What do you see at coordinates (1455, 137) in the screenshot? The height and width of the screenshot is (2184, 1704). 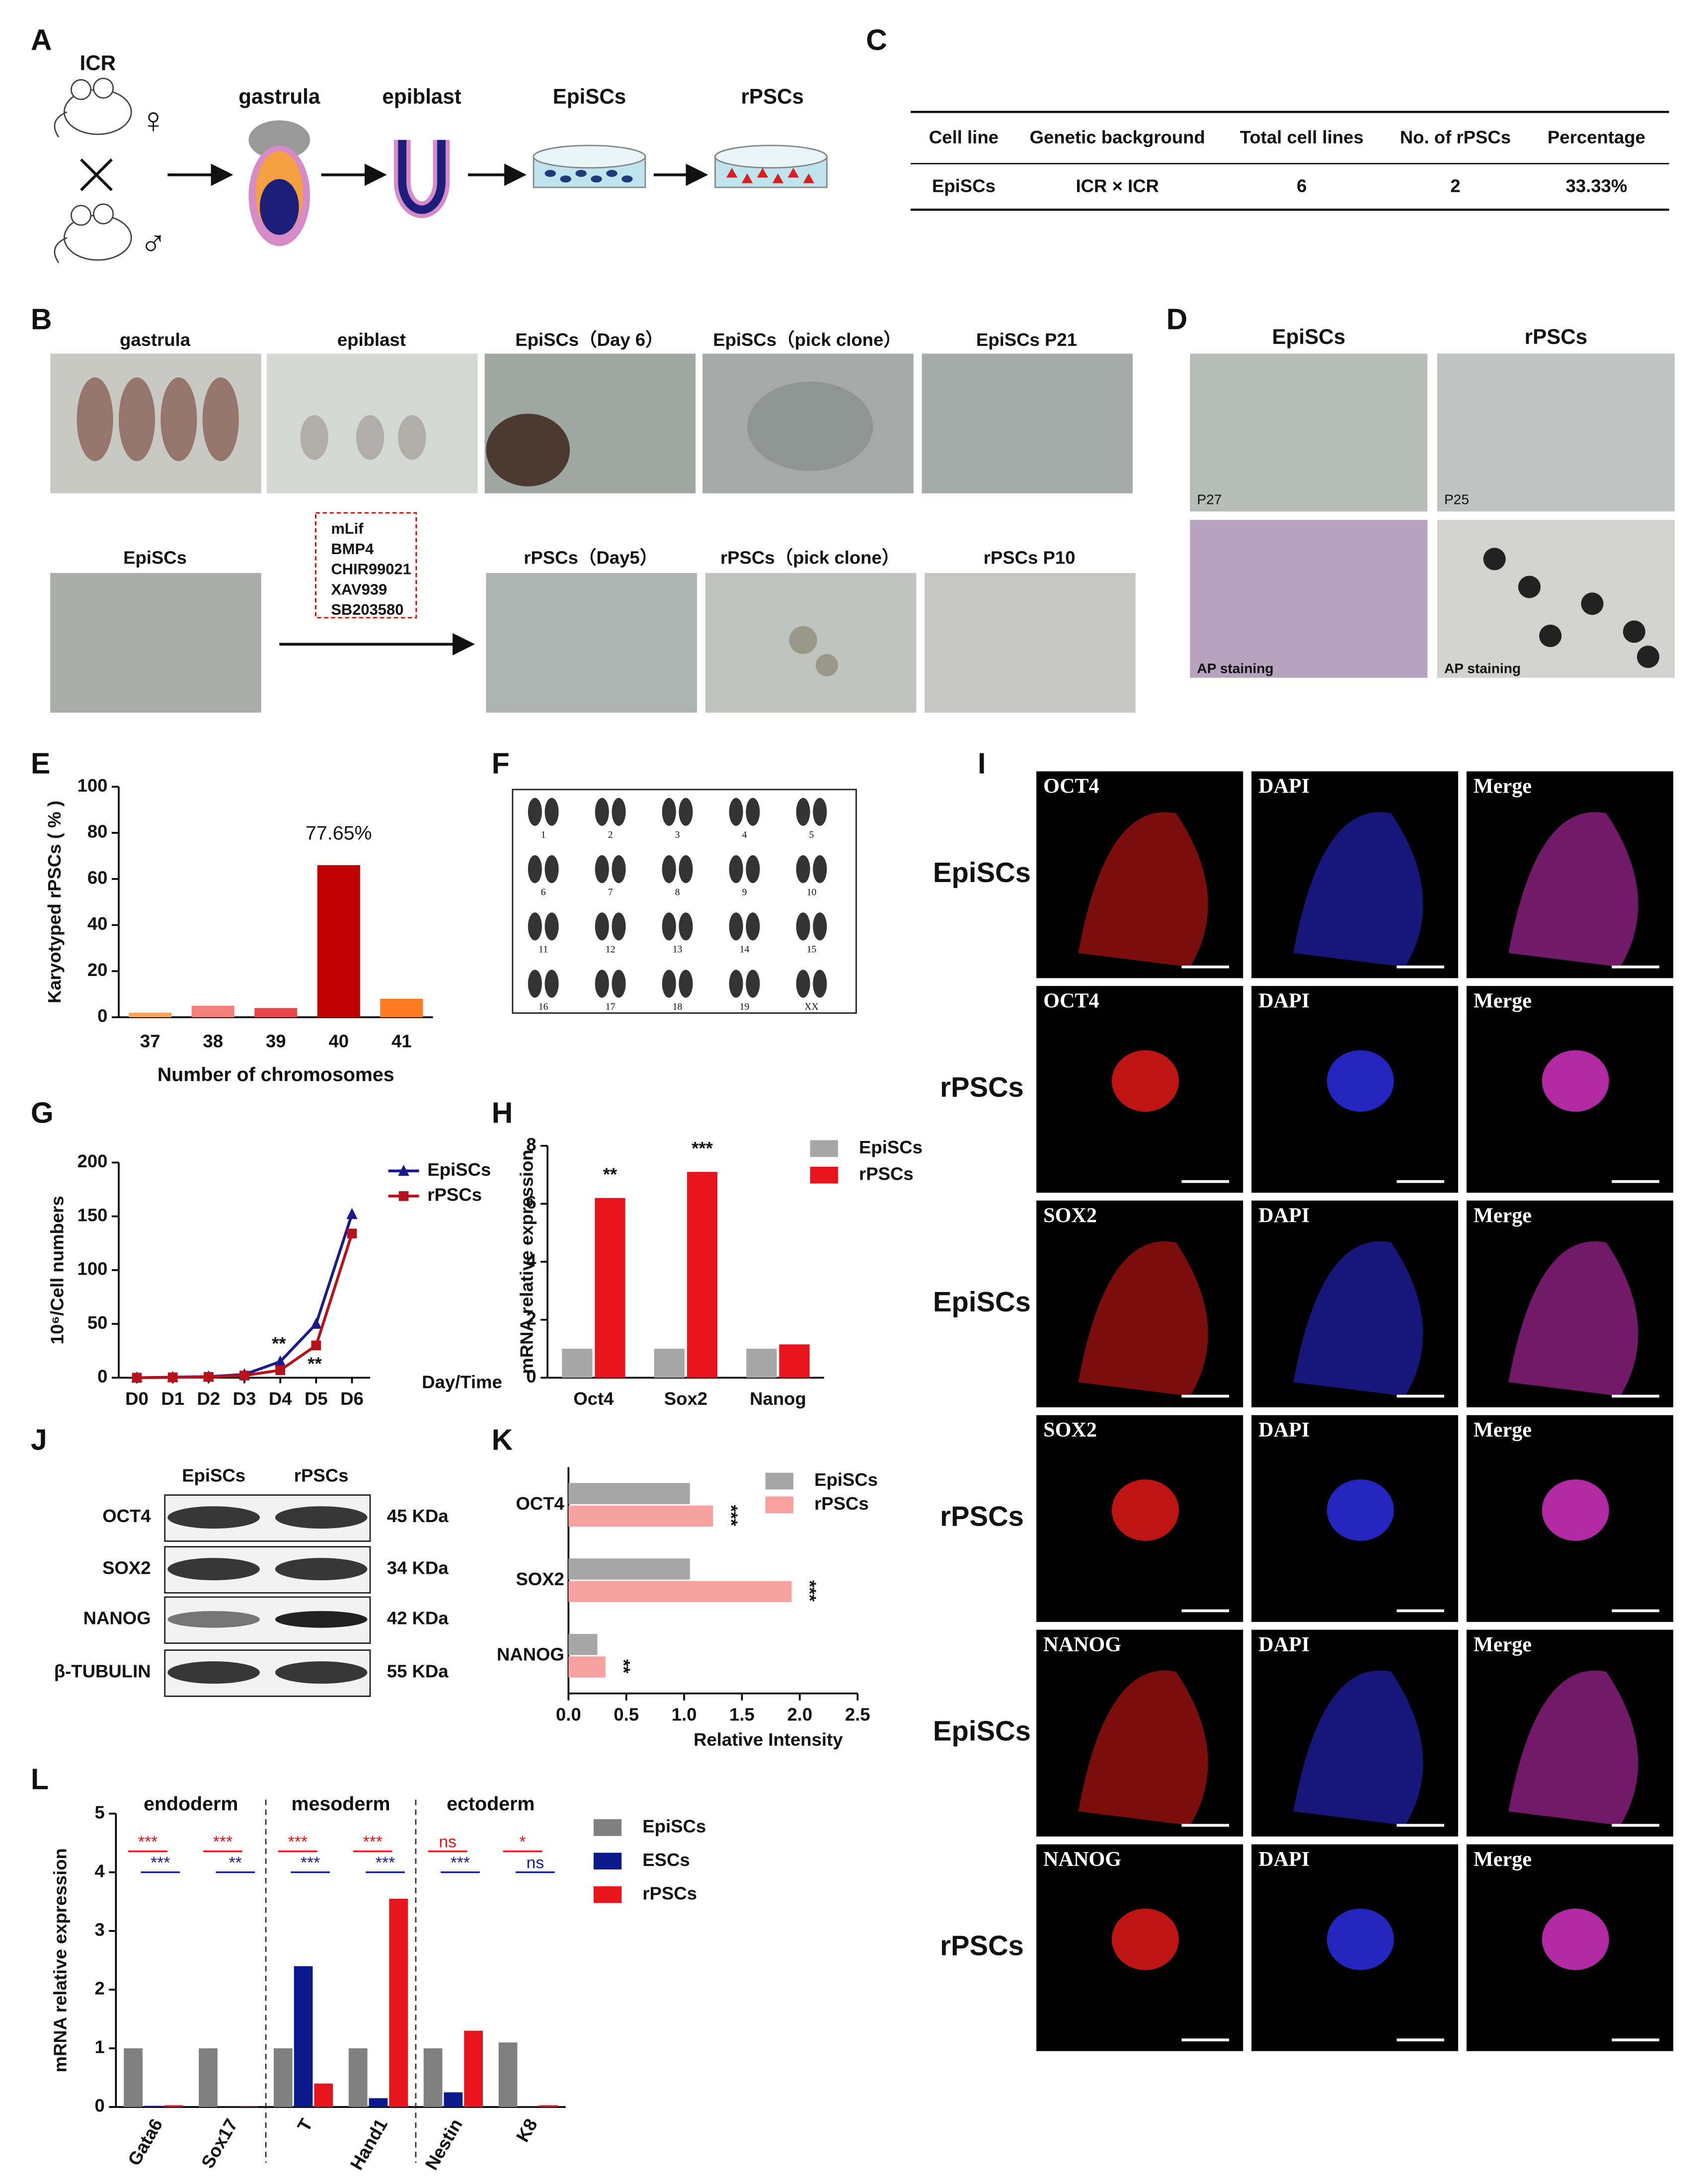 I see `table-header: No. of rPSCs` at bounding box center [1455, 137].